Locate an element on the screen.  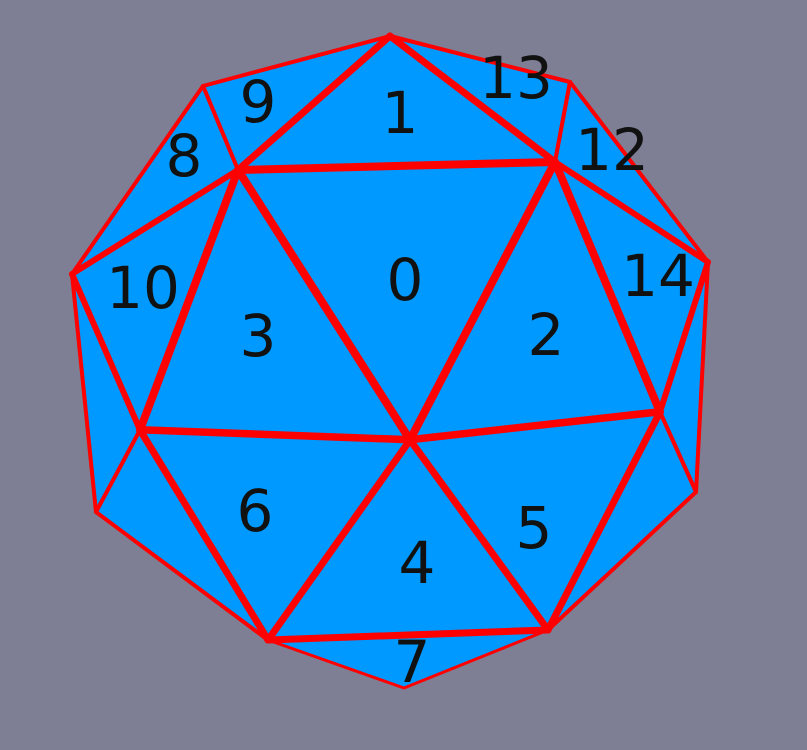
face-label-5: 5 is located at coordinates (534, 528).